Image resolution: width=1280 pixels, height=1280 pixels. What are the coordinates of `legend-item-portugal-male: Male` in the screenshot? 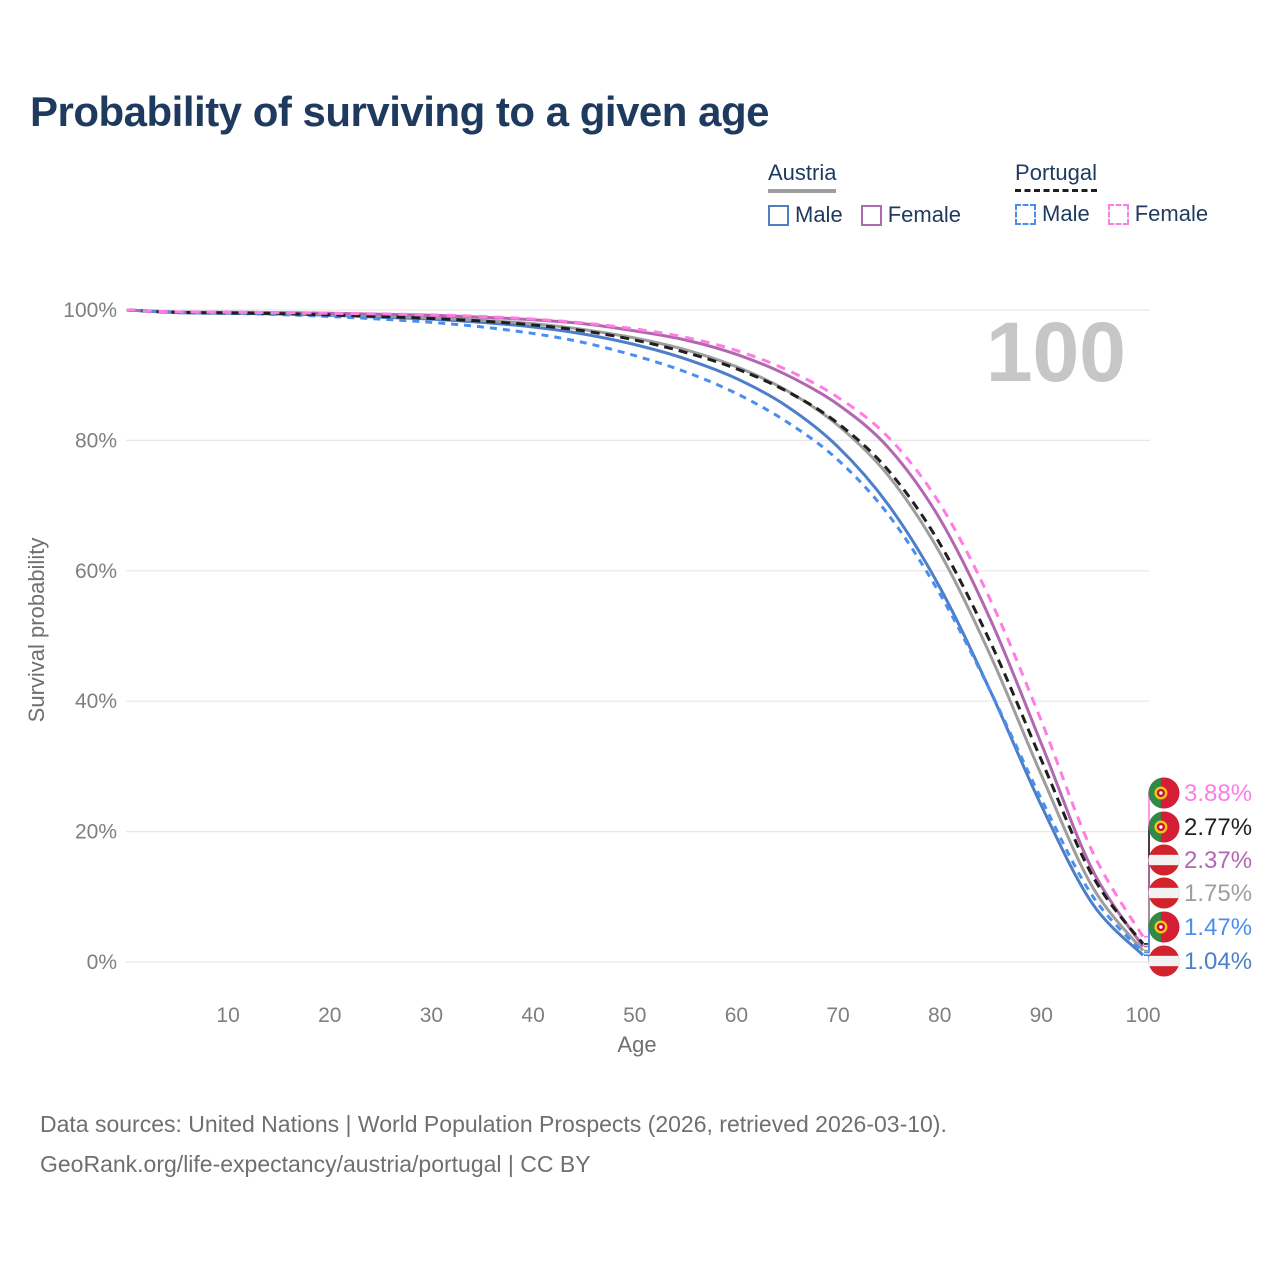 It's located at (1052, 214).